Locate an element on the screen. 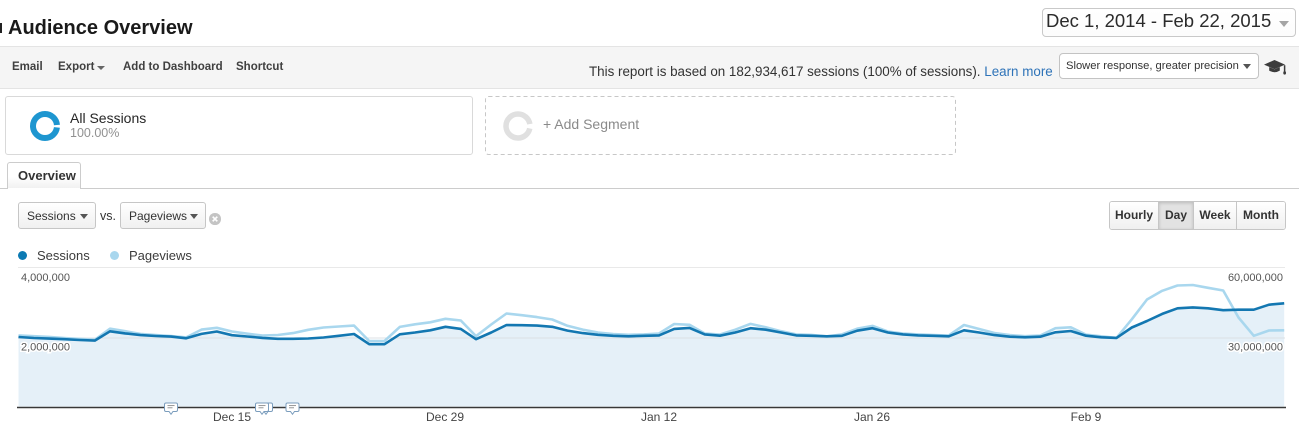 The width and height of the screenshot is (1299, 428). svg-text: Dec 15 is located at coordinates (232, 417).